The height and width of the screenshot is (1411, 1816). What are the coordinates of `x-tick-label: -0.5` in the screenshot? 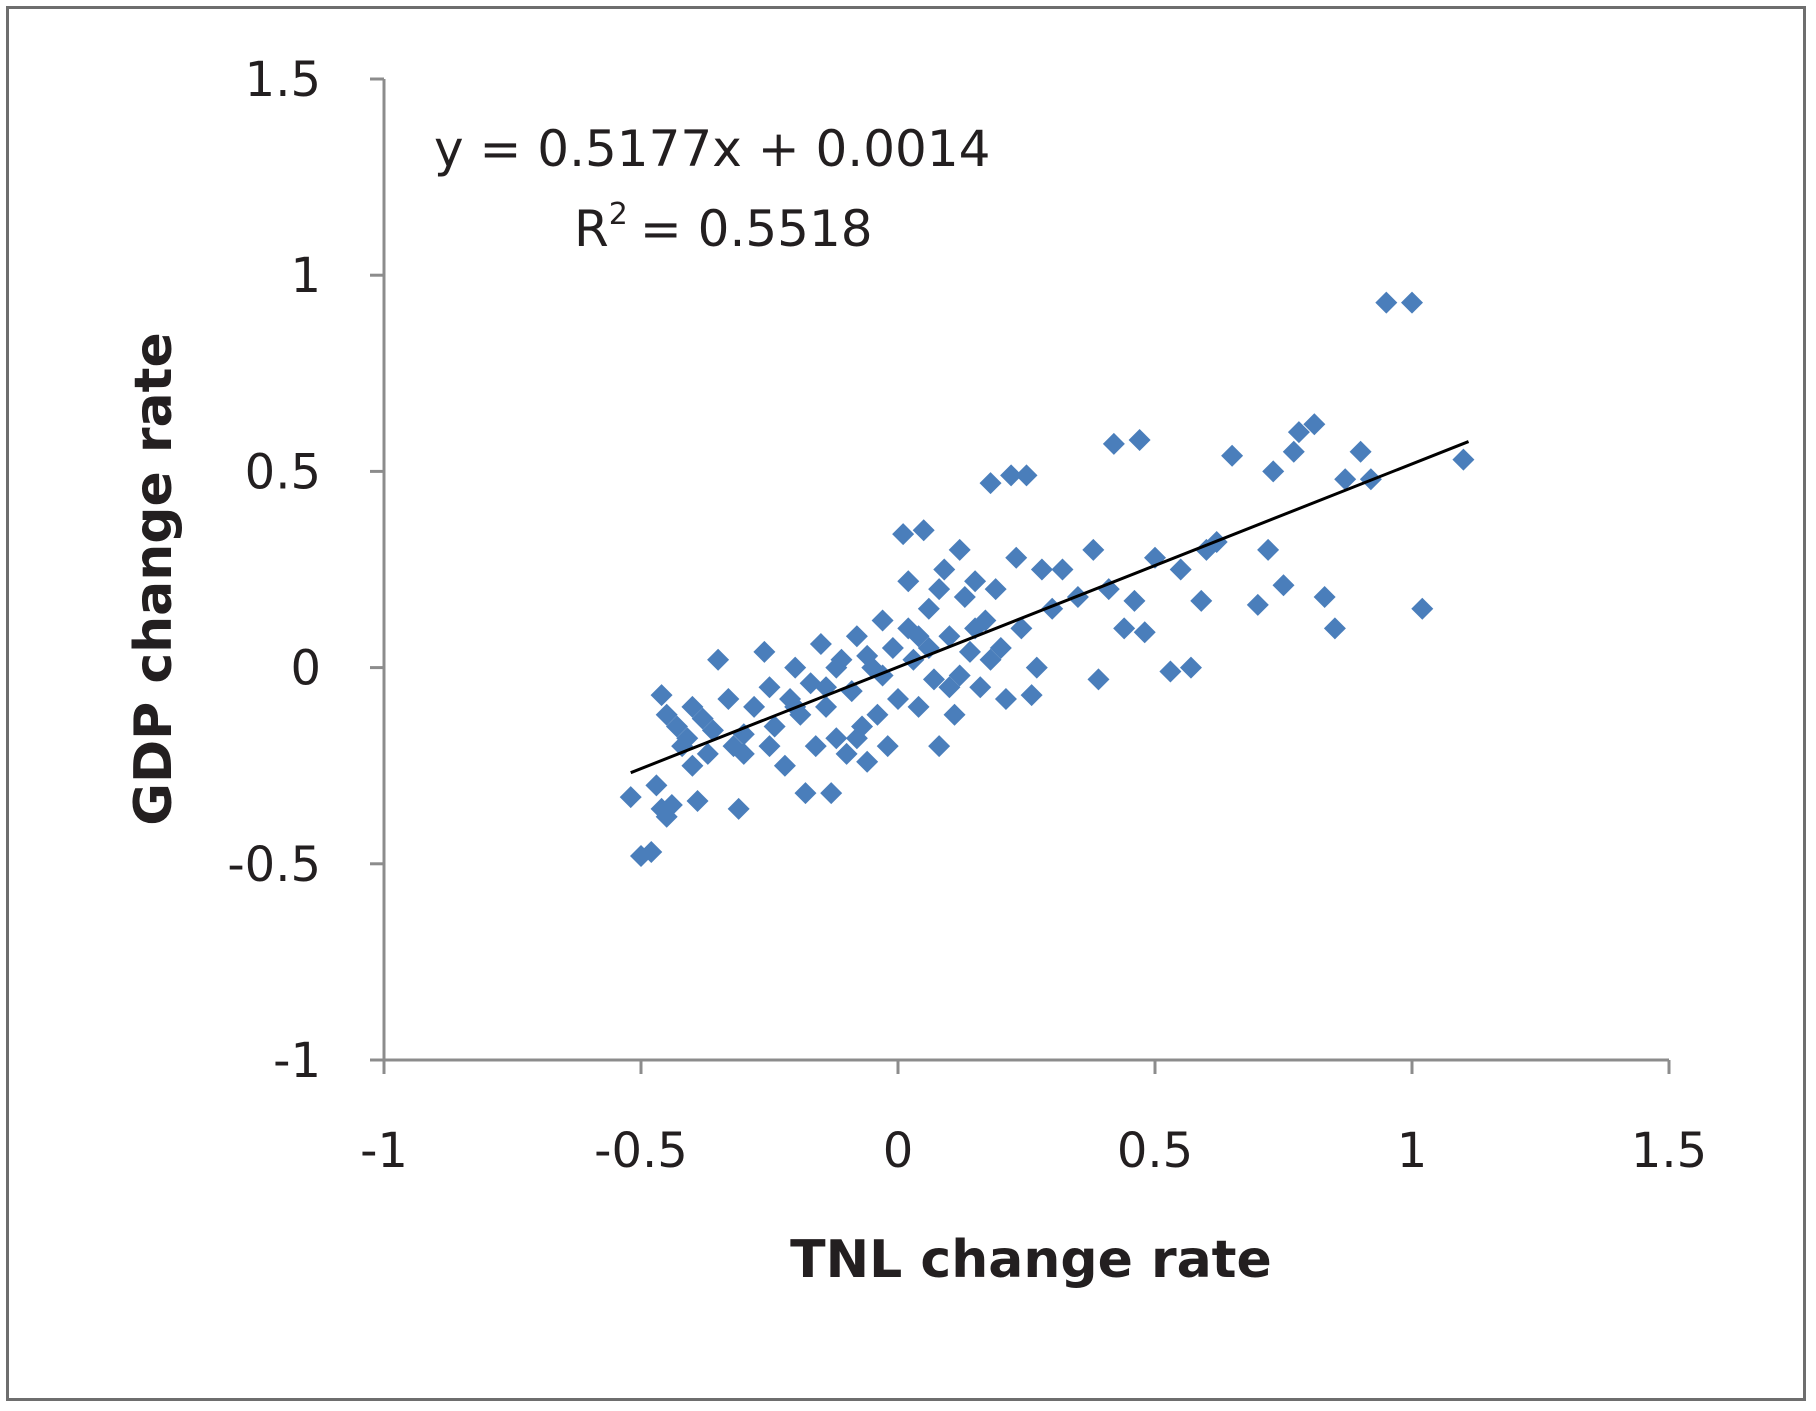 It's located at (641, 1151).